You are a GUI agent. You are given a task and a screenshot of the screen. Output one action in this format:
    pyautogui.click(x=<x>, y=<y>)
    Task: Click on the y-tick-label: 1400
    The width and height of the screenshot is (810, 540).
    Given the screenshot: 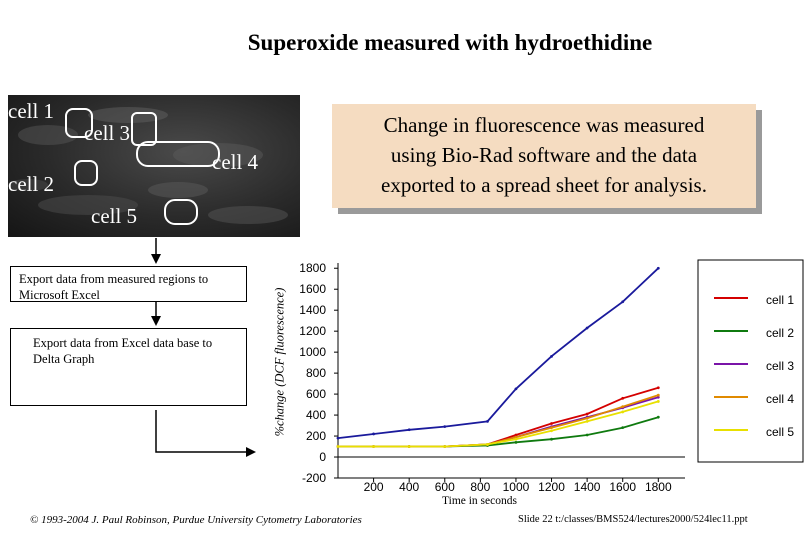 What is the action you would take?
    pyautogui.click(x=312, y=310)
    